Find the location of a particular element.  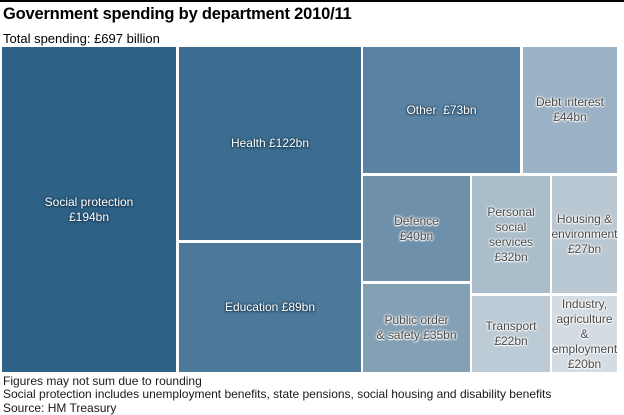

treemap-tile-industry-agriculture-employment: Industry, agriculture & employment £20bn is located at coordinates (584, 334).